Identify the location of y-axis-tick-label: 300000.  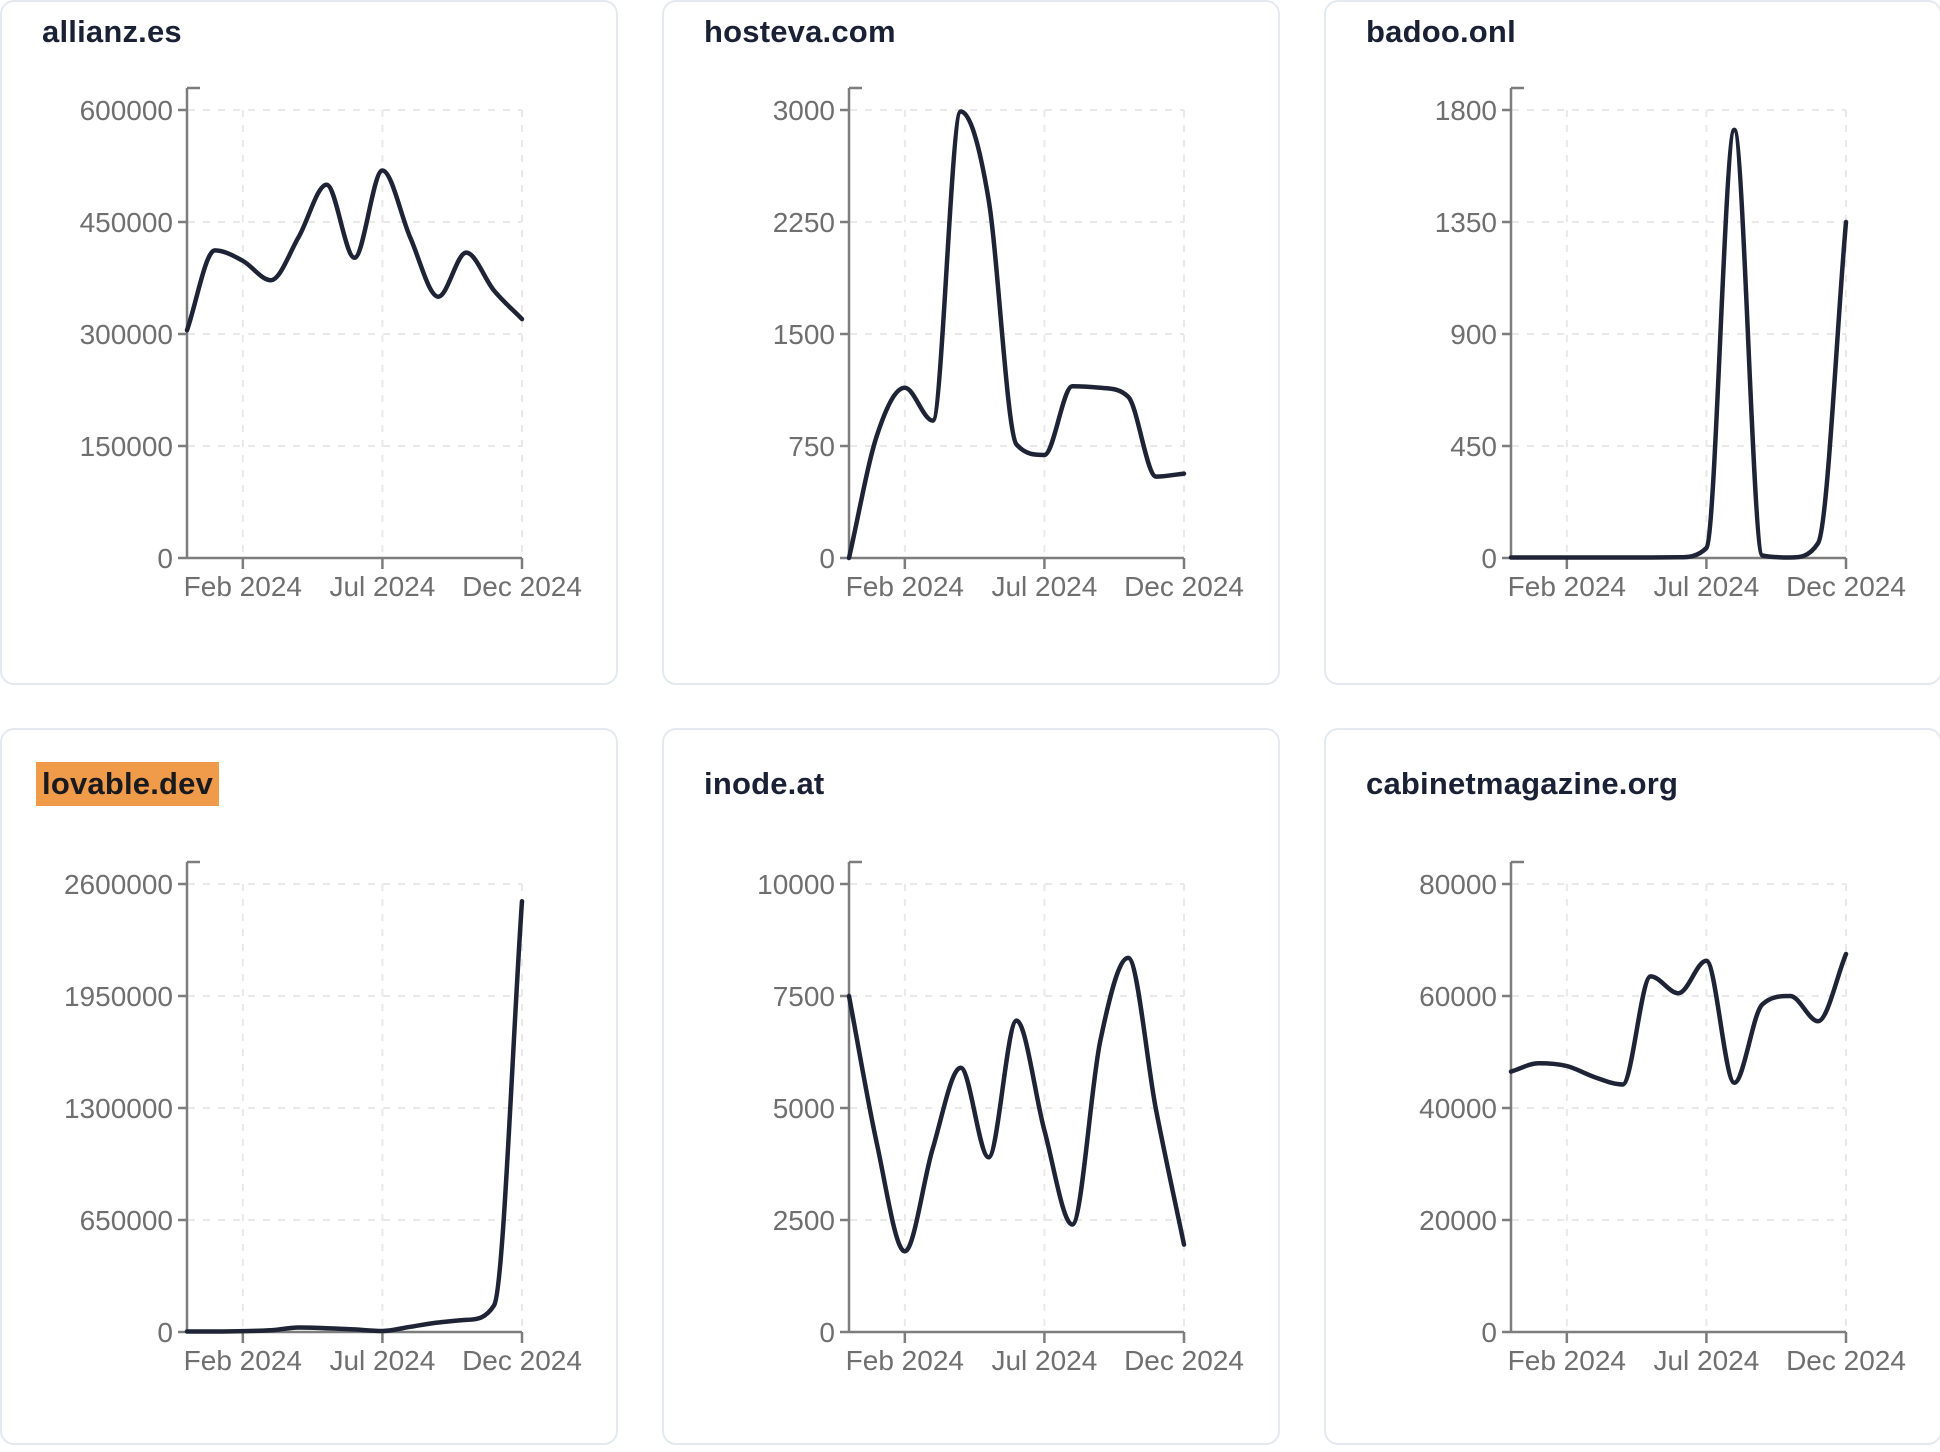
(126, 334).